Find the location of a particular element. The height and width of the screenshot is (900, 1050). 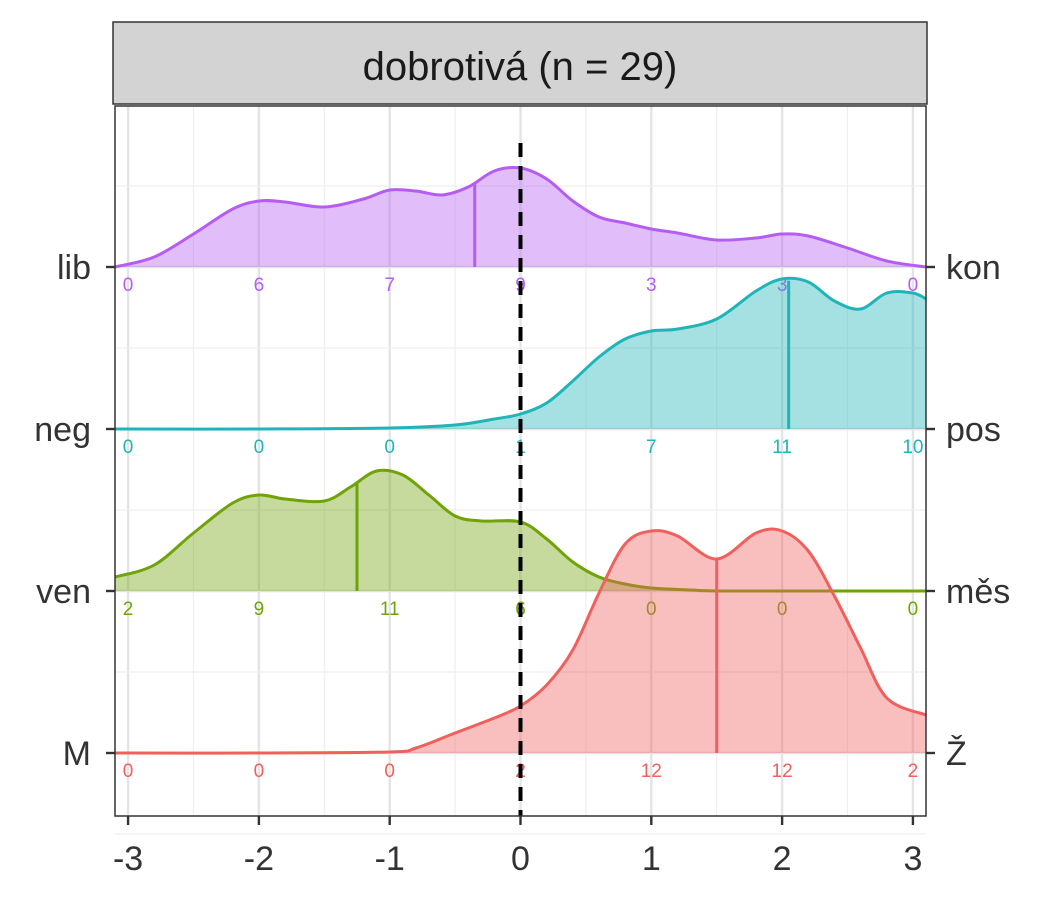

x-tick-label: -2 is located at coordinates (259, 859).